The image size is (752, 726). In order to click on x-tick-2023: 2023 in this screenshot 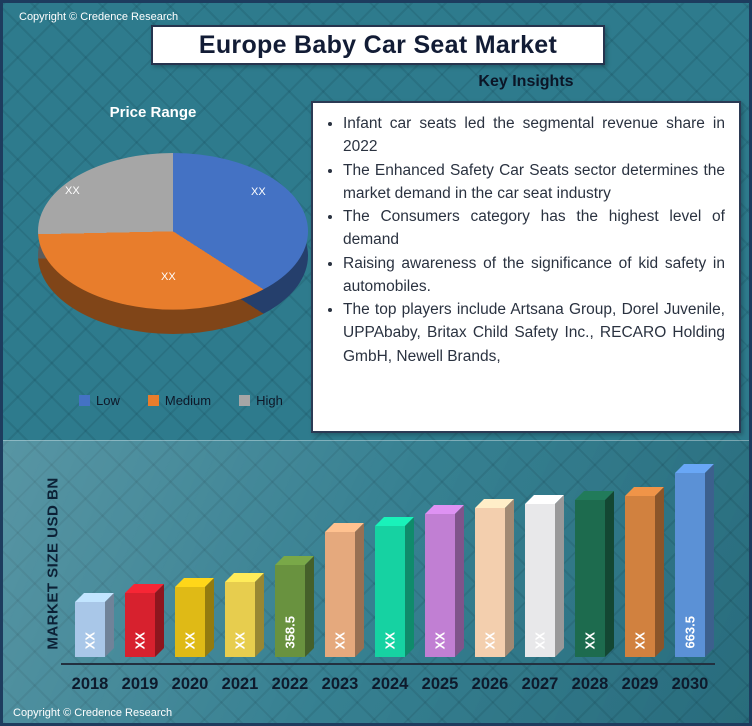, I will do `click(340, 684)`.